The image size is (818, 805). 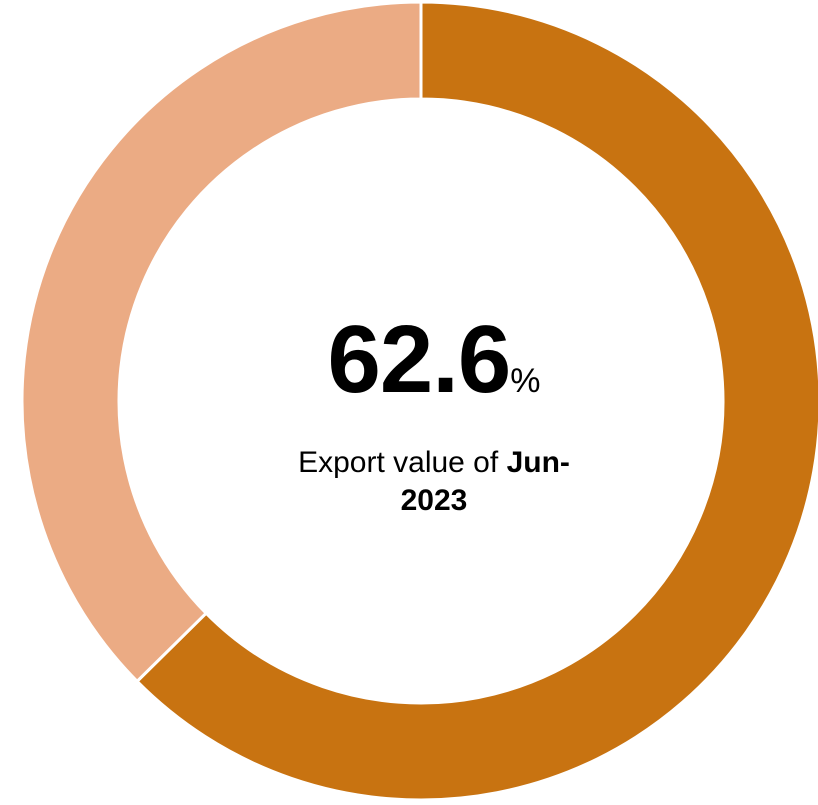 I want to click on center-value-row: 62.6%, so click(x=434, y=374).